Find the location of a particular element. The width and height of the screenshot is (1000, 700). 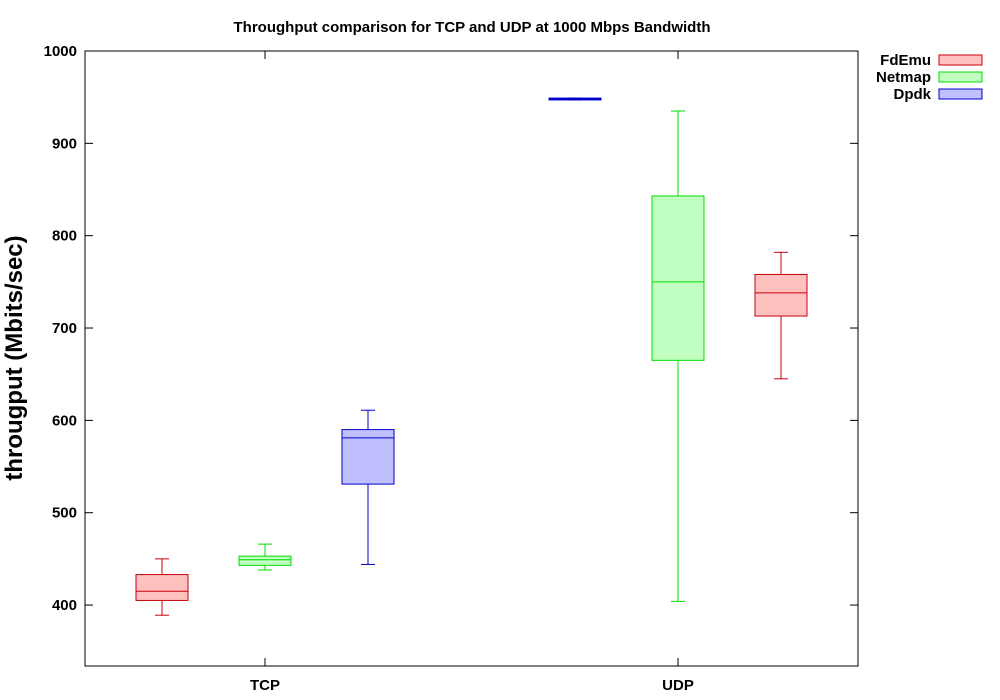

y-tick-label: 1000 is located at coordinates (60, 51).